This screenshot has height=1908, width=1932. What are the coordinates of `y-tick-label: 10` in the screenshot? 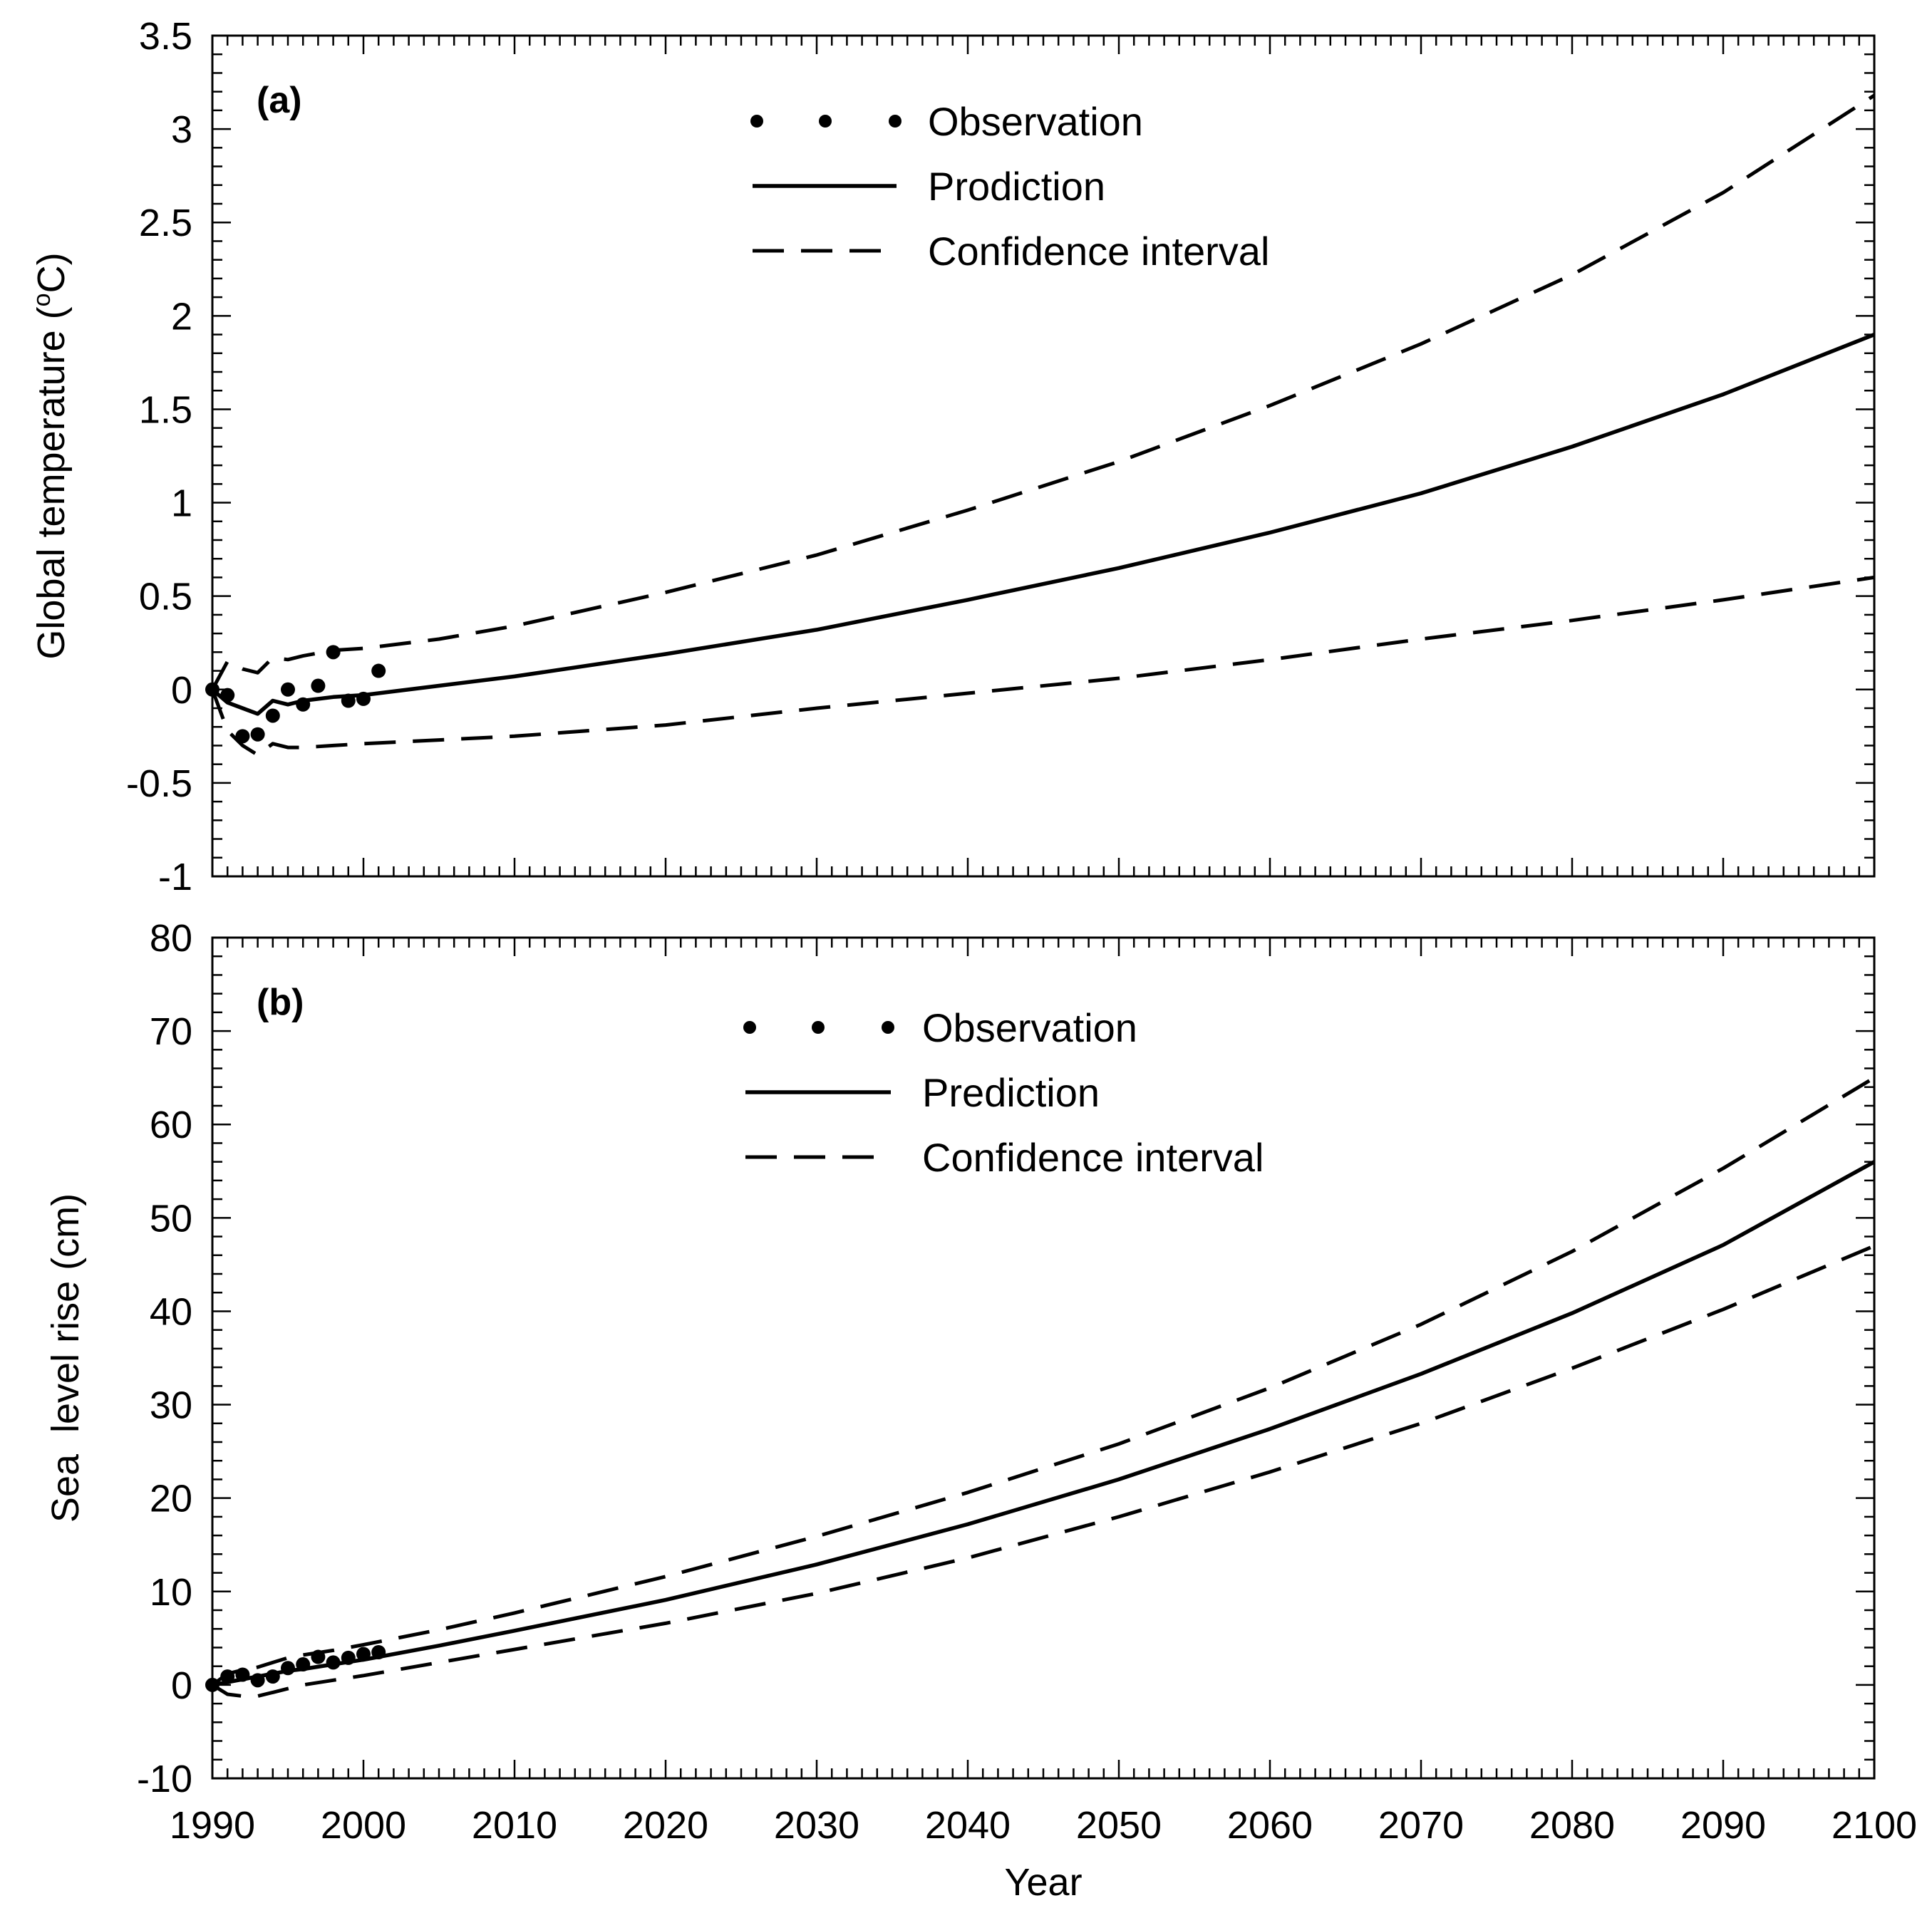 It's located at (171, 1593).